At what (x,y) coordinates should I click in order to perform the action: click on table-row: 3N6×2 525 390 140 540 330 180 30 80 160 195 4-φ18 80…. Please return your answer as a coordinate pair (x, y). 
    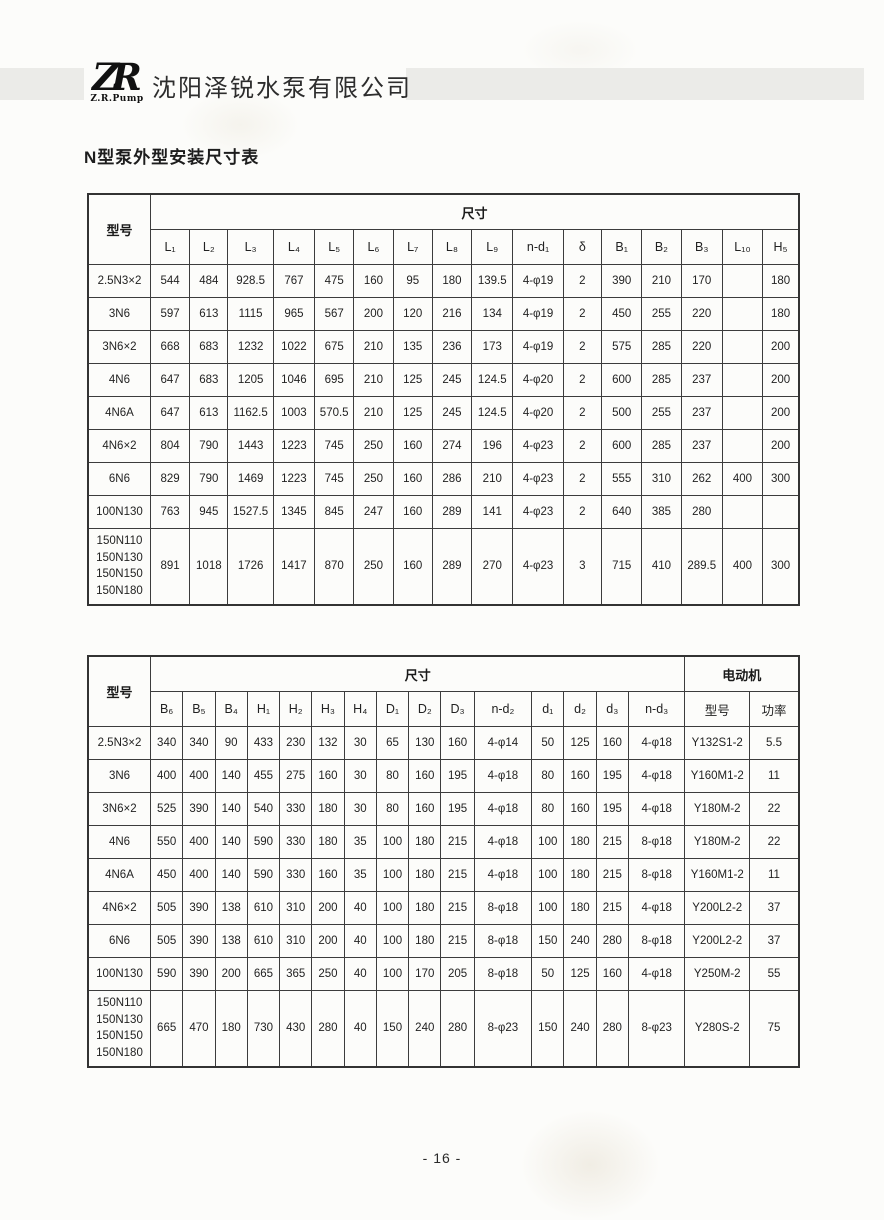
    Looking at the image, I should click on (443, 809).